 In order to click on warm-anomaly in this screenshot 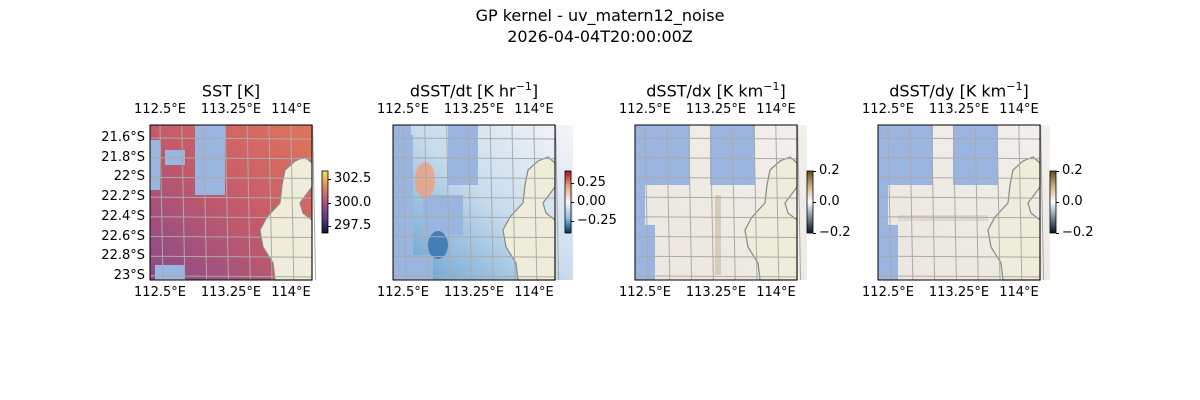, I will do `click(425, 180)`.